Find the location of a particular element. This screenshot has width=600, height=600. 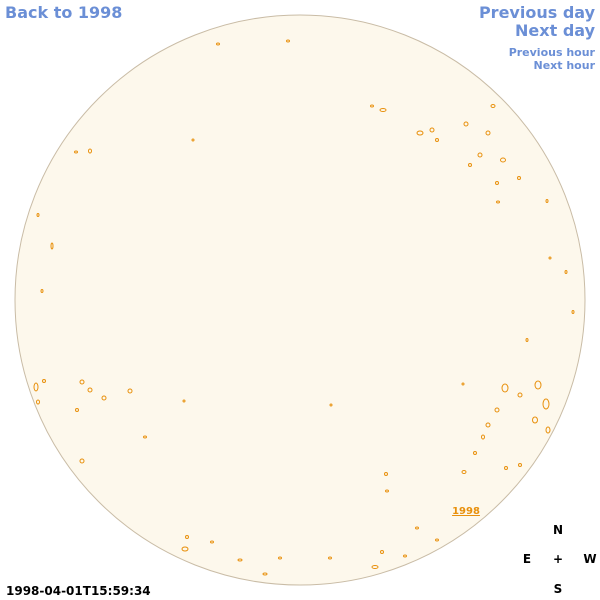

disk-label: 1998 is located at coordinates (466, 511).